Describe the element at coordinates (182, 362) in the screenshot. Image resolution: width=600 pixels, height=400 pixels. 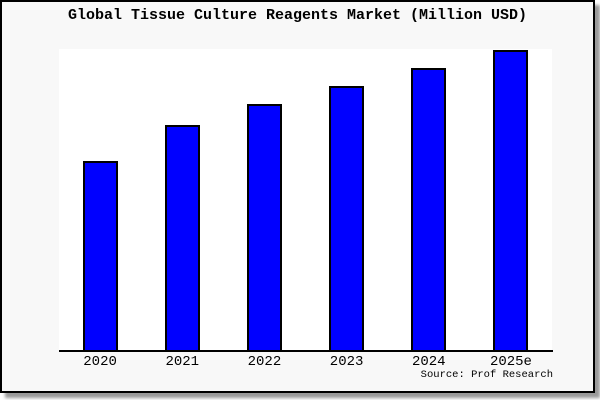
I see `x-tick-label-2021: 2021` at that location.